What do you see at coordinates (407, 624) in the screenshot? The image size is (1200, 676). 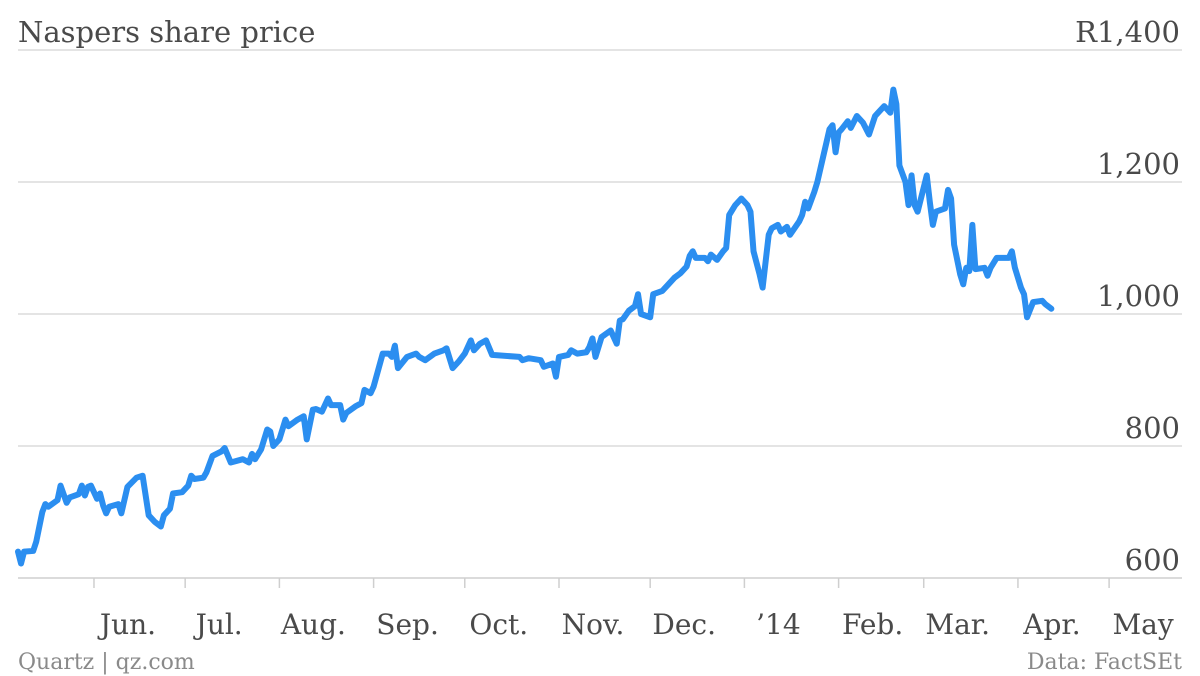 I see `x-tick-label: Sep.` at bounding box center [407, 624].